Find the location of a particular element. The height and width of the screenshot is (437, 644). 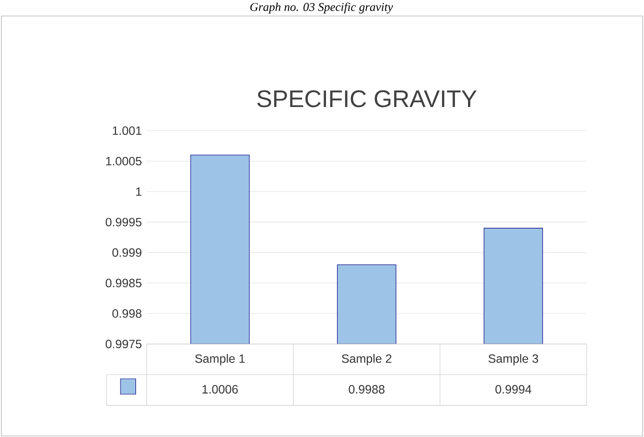

y-tick-label: 0.998 is located at coordinates (127, 313).